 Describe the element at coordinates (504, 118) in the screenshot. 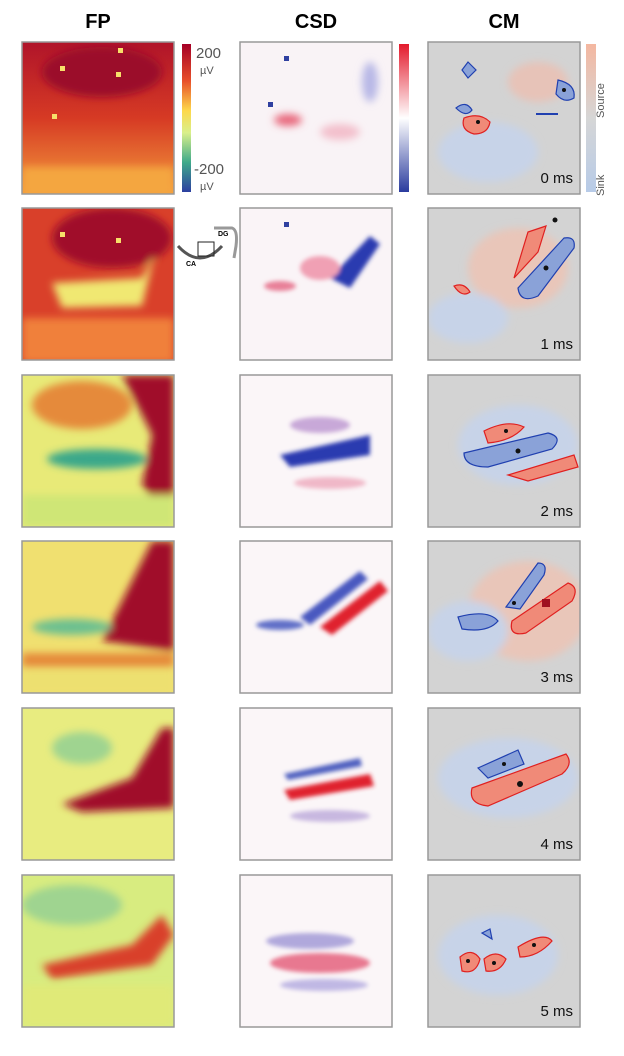

I see `cm-panel: 0 ms` at that location.